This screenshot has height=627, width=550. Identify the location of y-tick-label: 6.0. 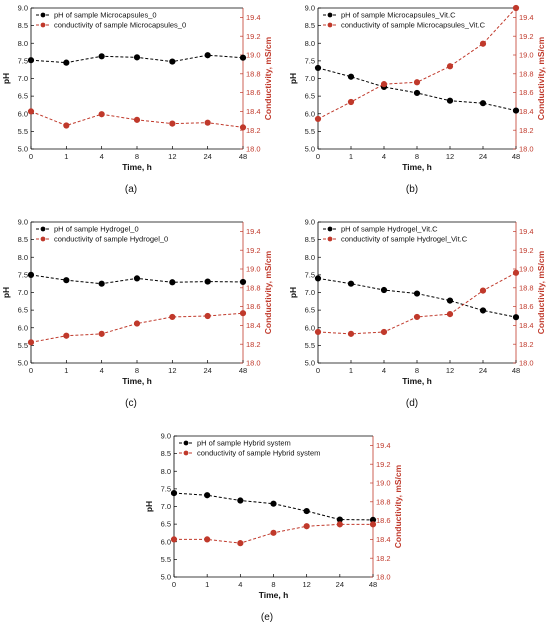
(23, 327).